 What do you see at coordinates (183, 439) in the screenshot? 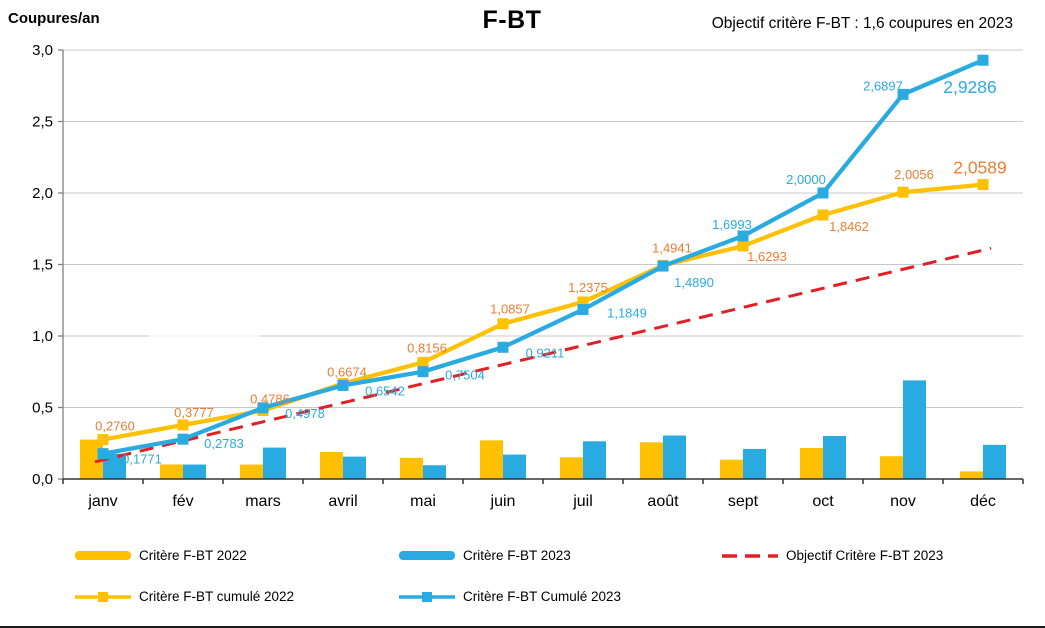
I see `marker-2023-fév` at bounding box center [183, 439].